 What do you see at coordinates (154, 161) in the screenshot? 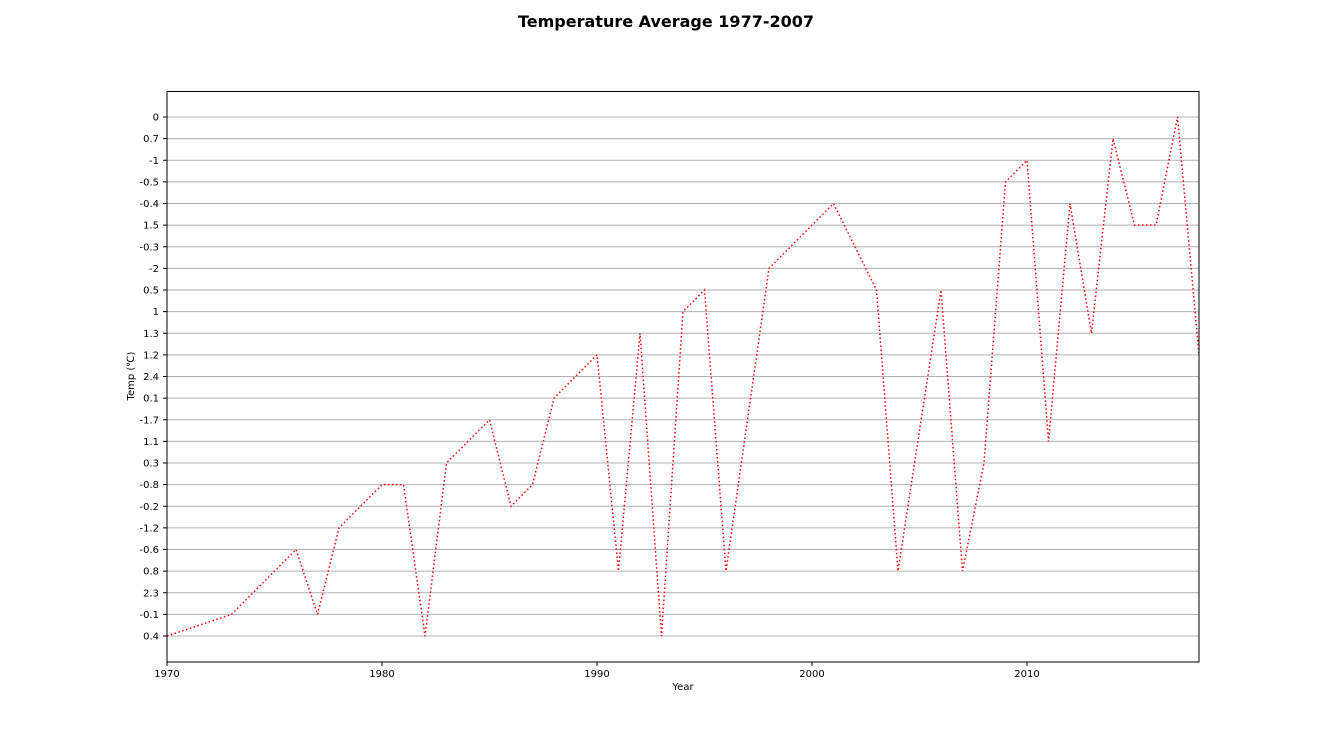
I see `y-tick-label: -1` at bounding box center [154, 161].